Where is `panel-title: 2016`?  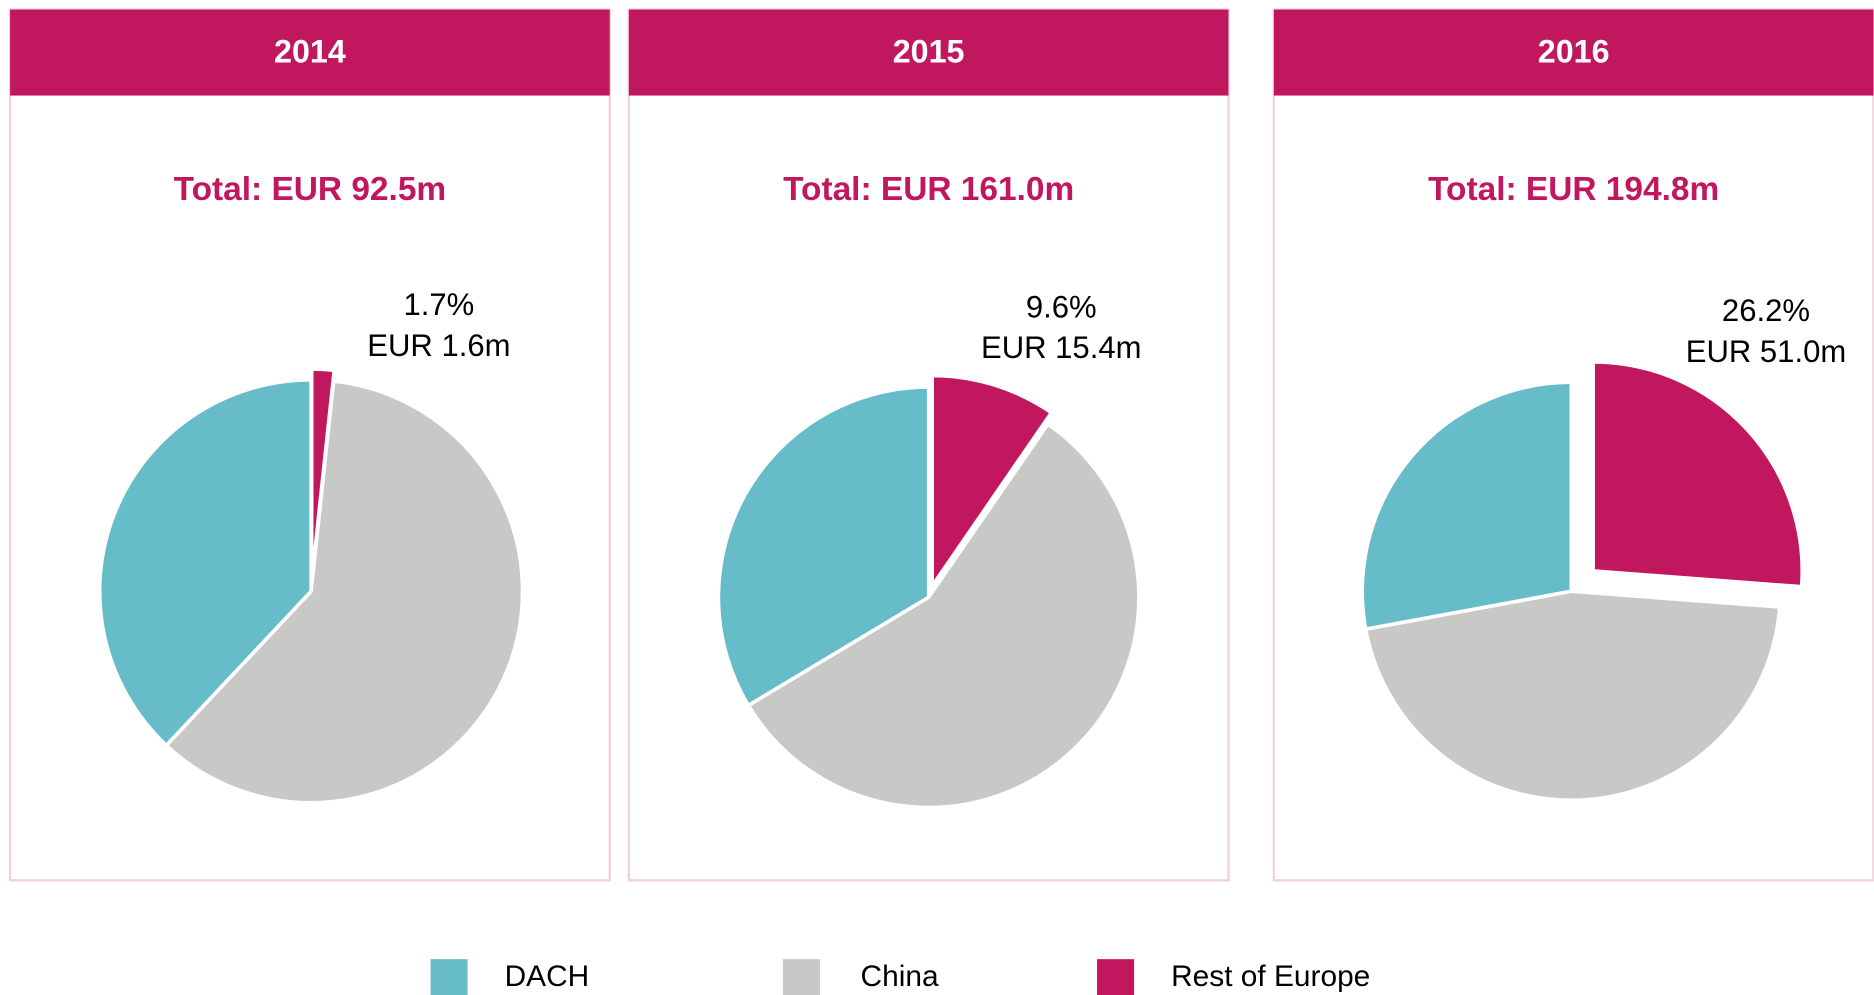
panel-title: 2016 is located at coordinates (1574, 51).